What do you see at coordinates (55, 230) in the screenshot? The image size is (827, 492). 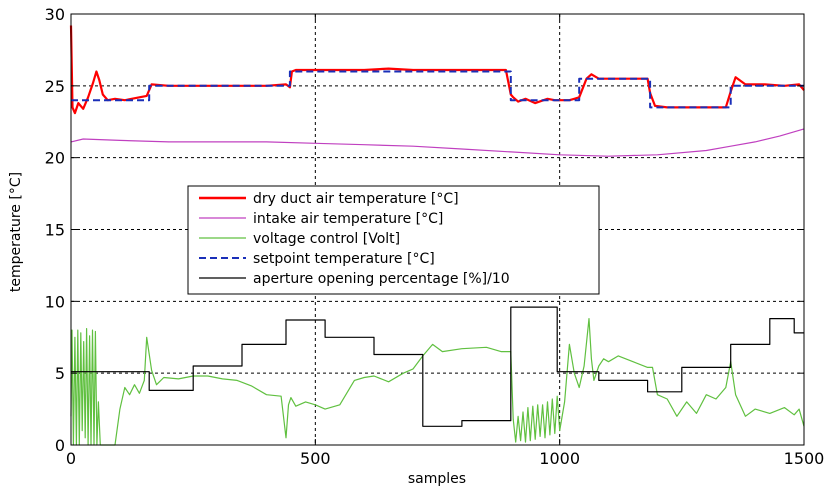 I see `y-tick-label: 15` at bounding box center [55, 230].